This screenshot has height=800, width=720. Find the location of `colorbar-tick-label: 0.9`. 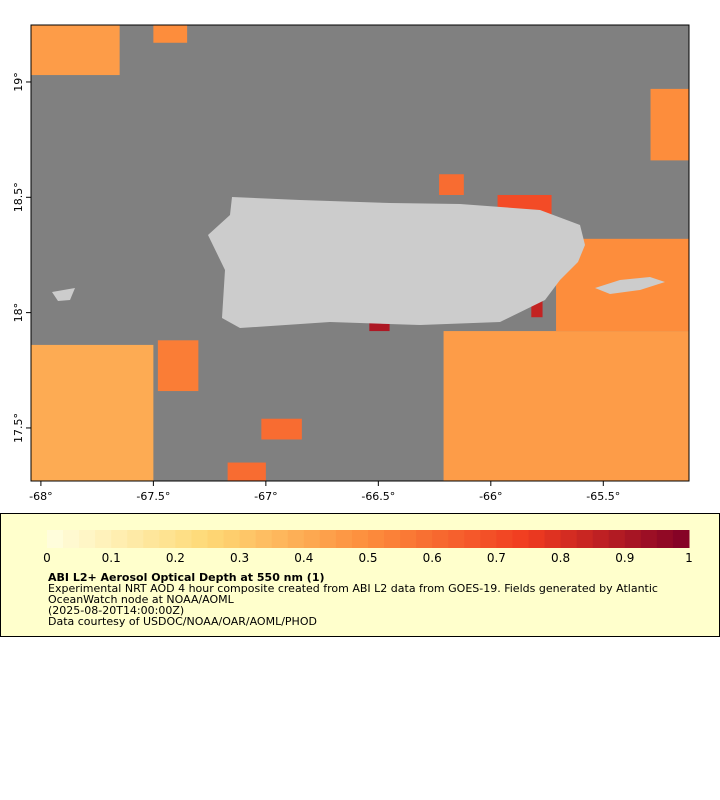

colorbar-tick-label: 0.9 is located at coordinates (624, 558).